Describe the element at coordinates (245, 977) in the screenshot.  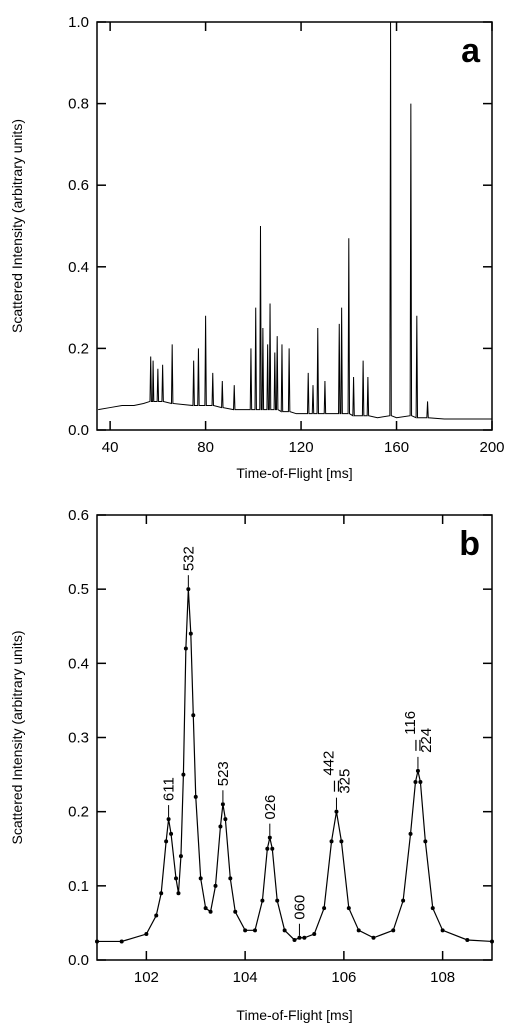
I see `x-tick-label: 104` at that location.